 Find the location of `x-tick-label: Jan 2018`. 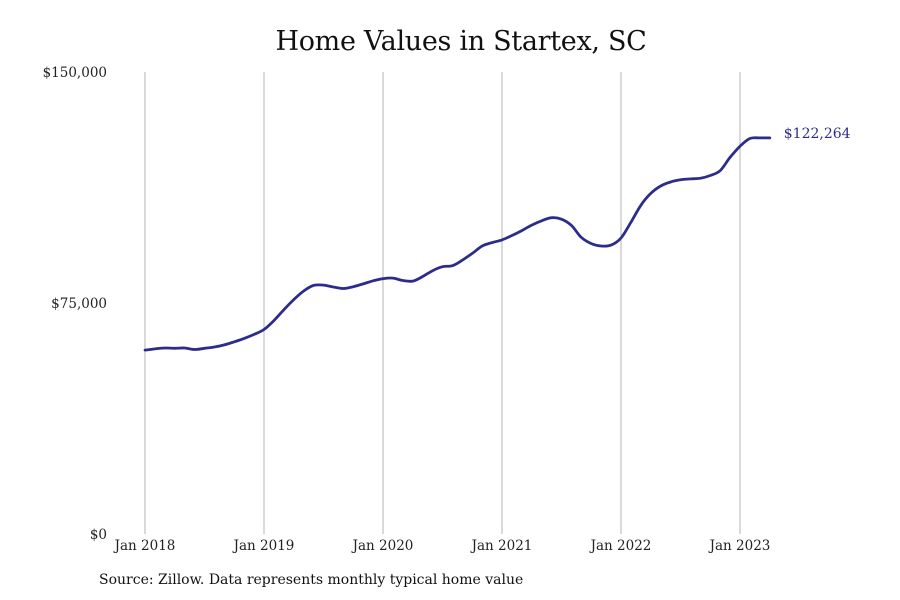

x-tick-label: Jan 2018 is located at coordinates (144, 546).